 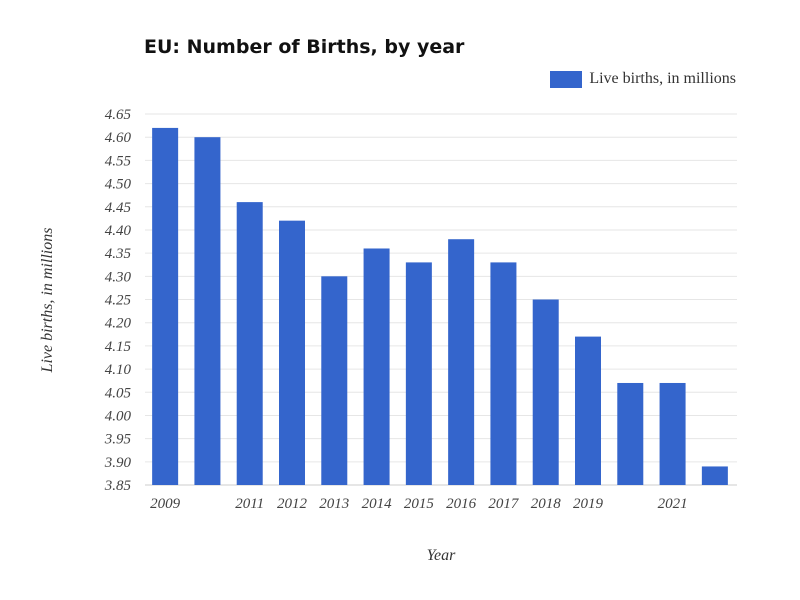 I want to click on bar-2022, so click(x=714, y=475).